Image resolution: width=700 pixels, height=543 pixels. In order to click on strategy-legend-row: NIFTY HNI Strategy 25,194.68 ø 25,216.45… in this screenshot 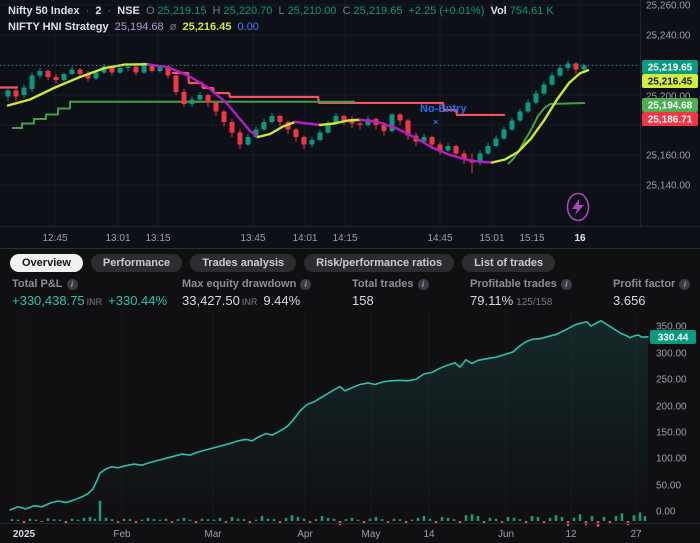, I will do `click(282, 28)`.